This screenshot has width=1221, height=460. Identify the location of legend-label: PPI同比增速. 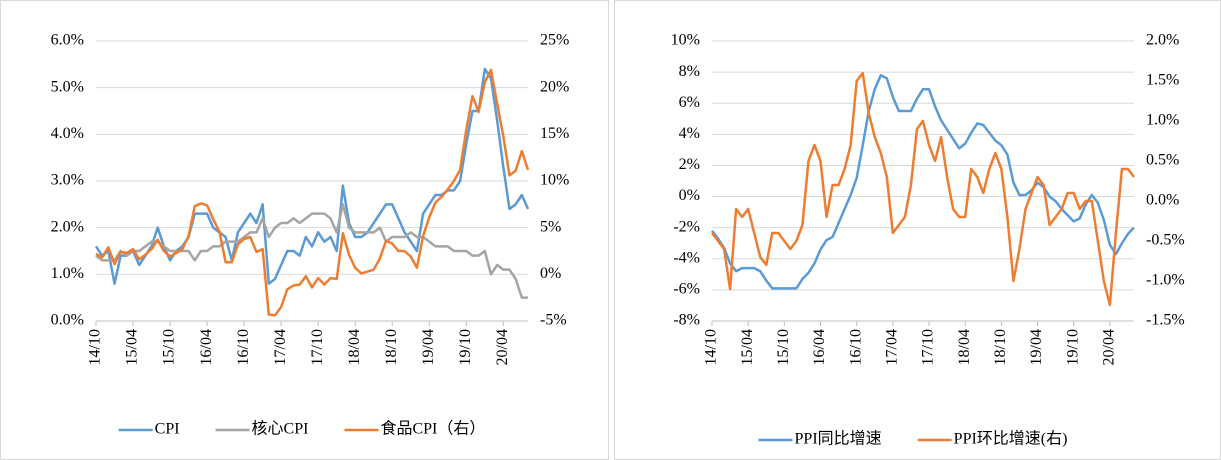
(838, 439).